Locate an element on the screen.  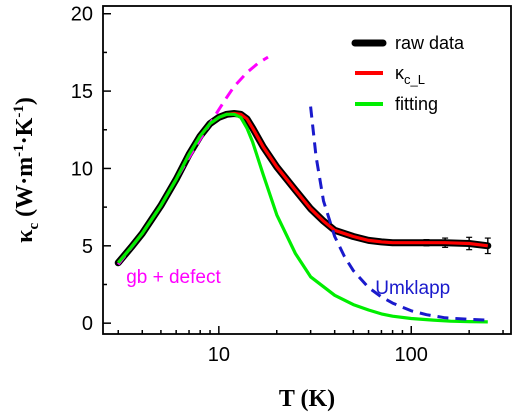
y-axis: 0 5 10 15 20 is located at coordinates (91, 169).